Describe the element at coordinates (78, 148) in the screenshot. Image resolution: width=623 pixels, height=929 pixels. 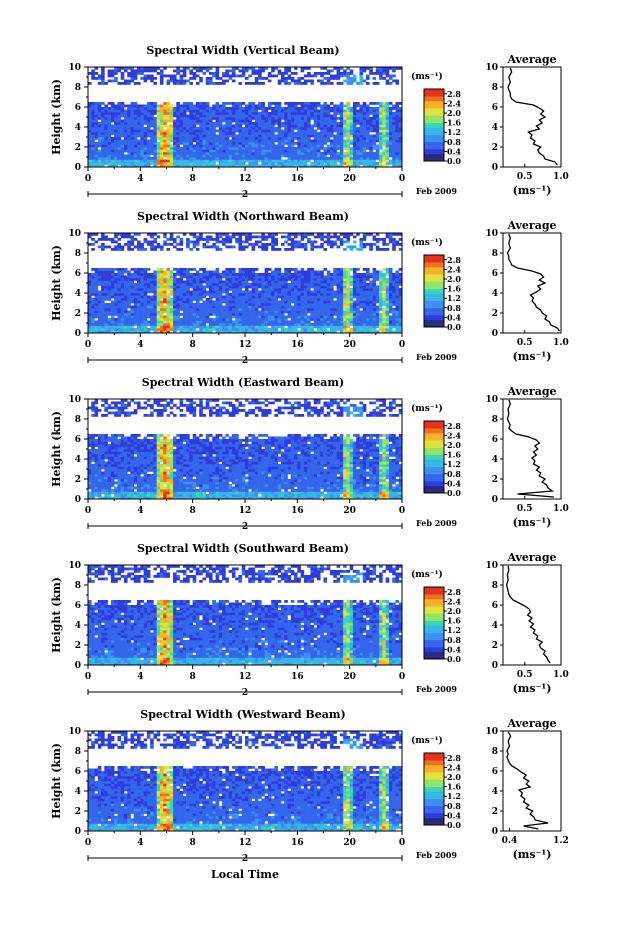
I see `y-tick-label: 2` at that location.